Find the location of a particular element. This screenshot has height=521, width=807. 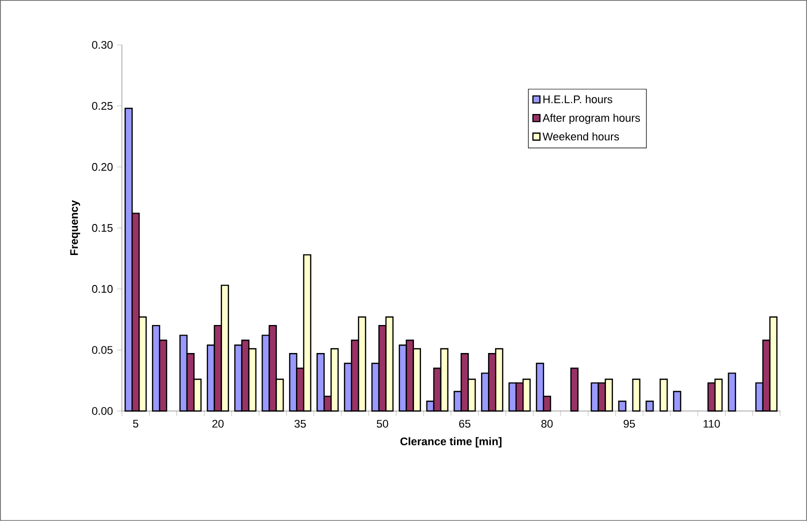

y-tick-label: 0.25 is located at coordinates (102, 106).